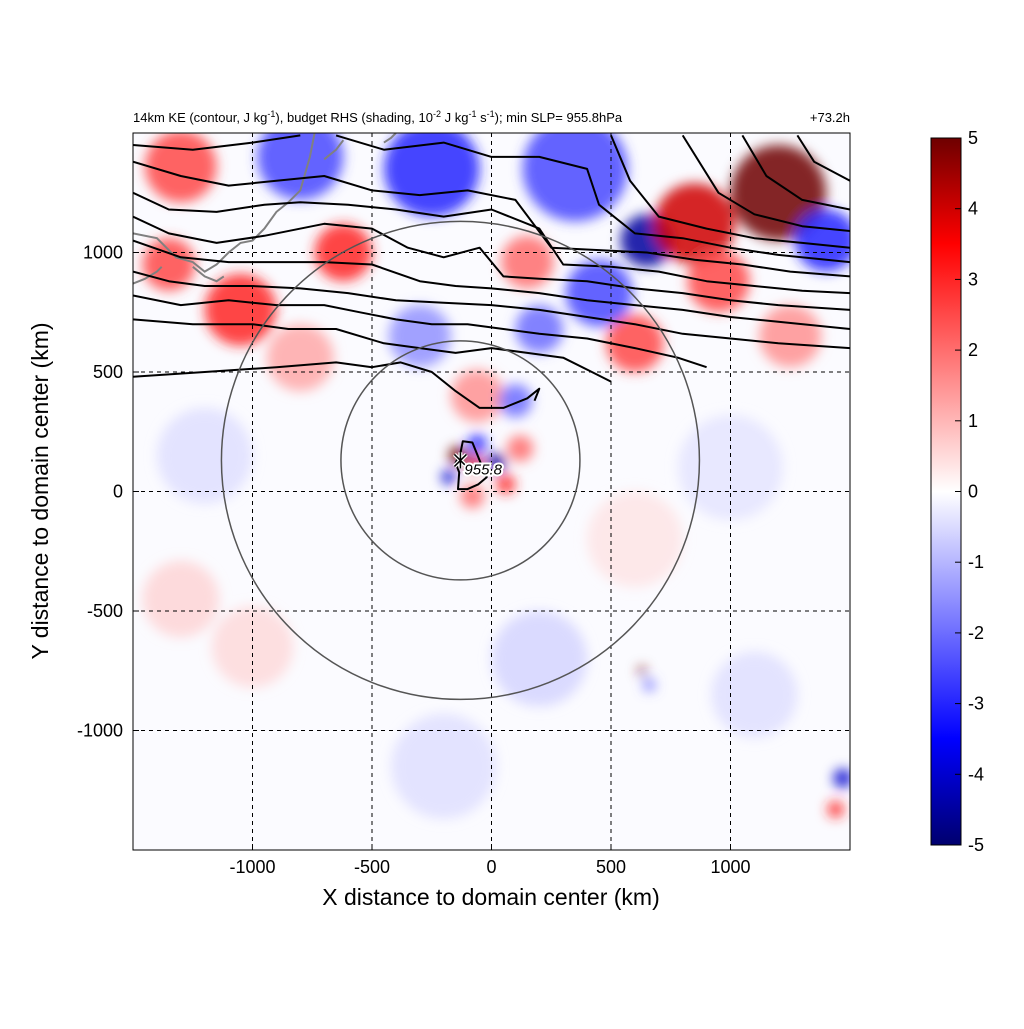 This screenshot has width=1024, height=1029. Describe the element at coordinates (830, 117) in the screenshot. I see `chart-time-label: +73.2h` at that location.